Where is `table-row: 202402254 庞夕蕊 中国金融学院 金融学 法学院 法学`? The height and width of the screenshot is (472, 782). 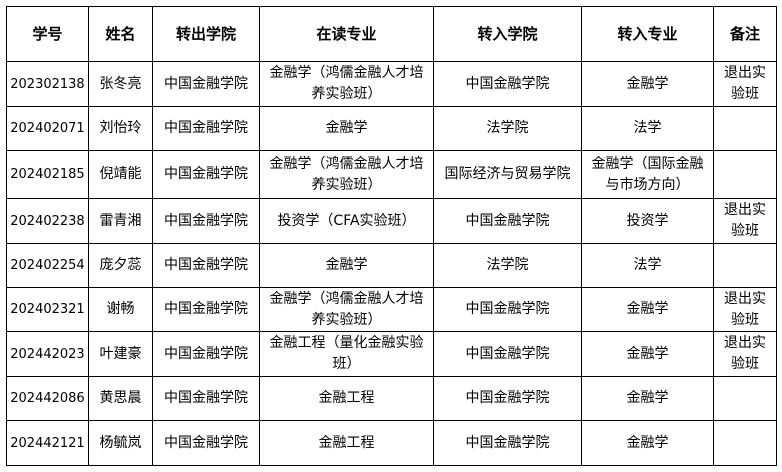
table-row: 202402254 庞夕蕊 中国金融学院 金融学 法学院 法学 is located at coordinates (391, 265).